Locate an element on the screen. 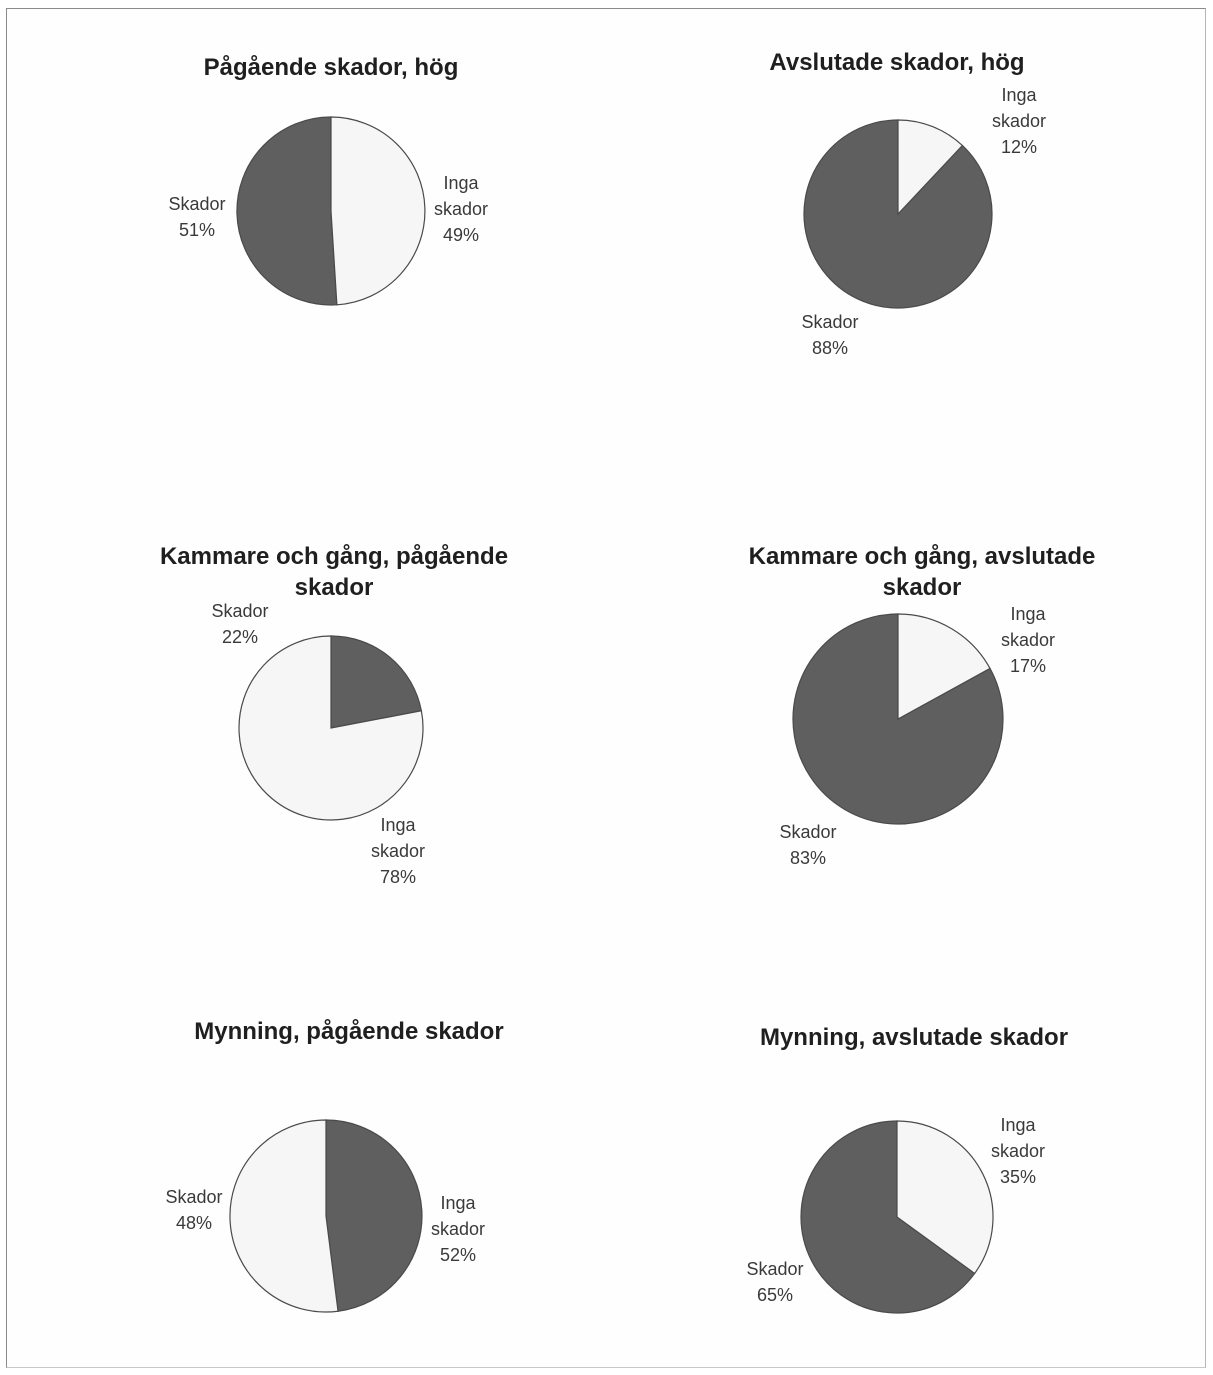 Image resolution: width=1213 pixels, height=1375 pixels. slice-label-skador: Skador 88% is located at coordinates (829, 335).